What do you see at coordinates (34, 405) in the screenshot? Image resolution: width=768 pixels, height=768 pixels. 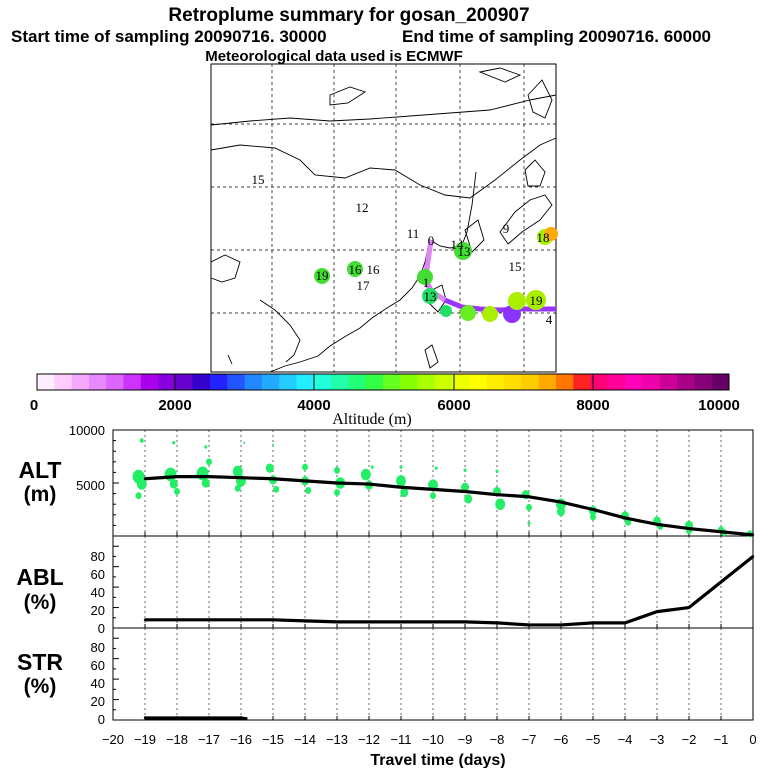 I see `colorbar-tick: 0` at bounding box center [34, 405].